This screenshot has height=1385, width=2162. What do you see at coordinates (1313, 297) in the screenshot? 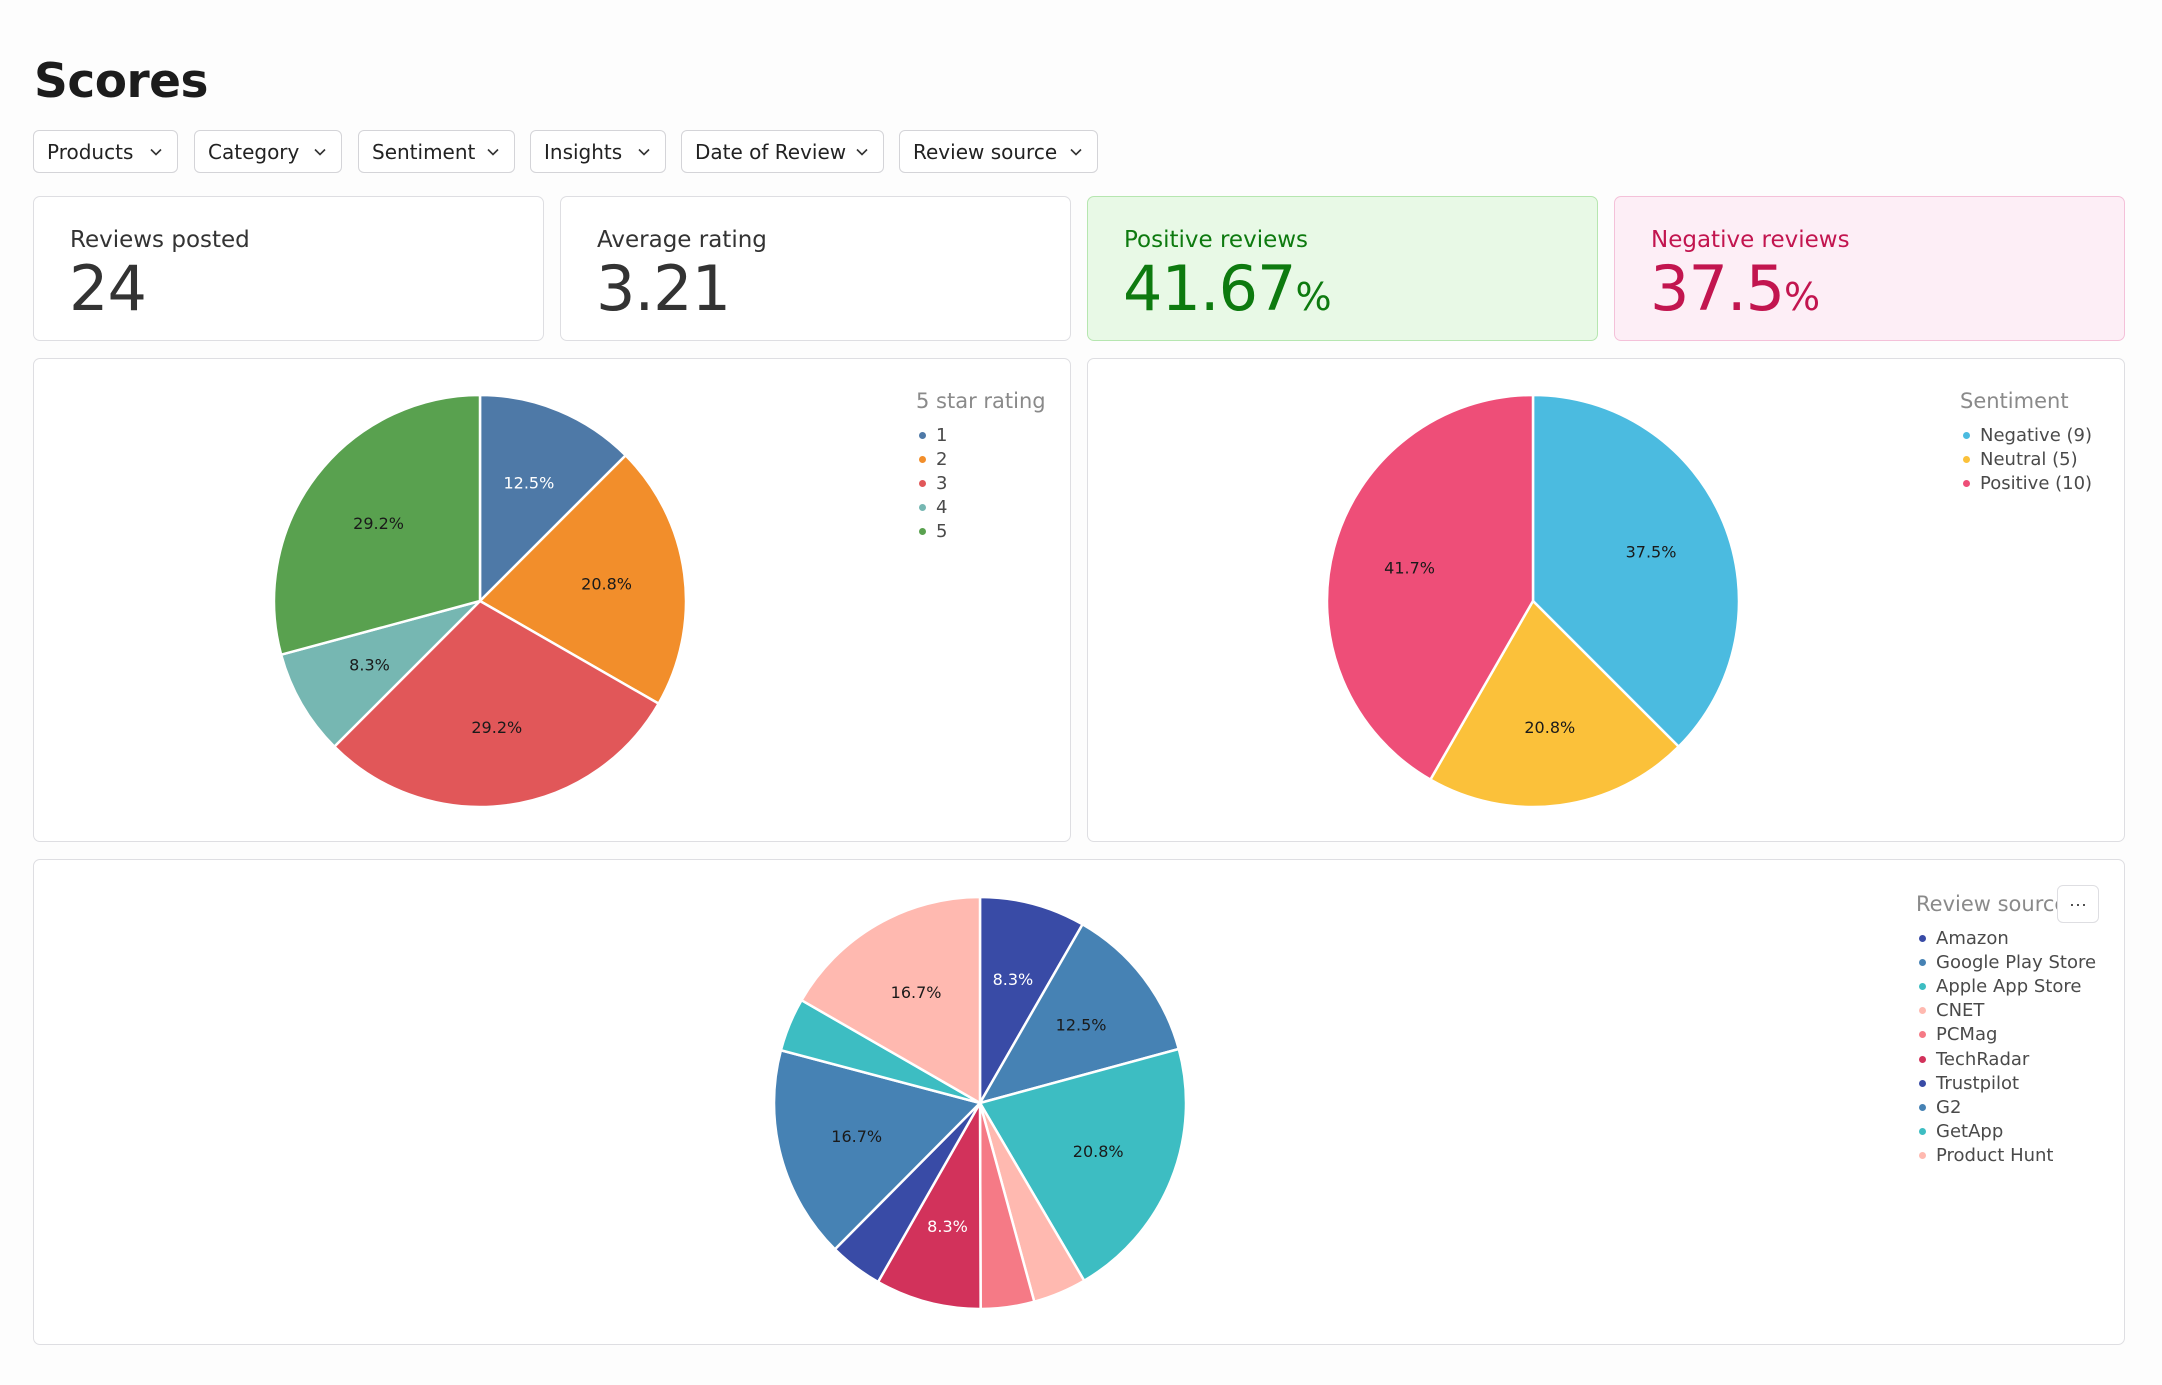
I see `kpi-unit: %` at bounding box center [1313, 297].